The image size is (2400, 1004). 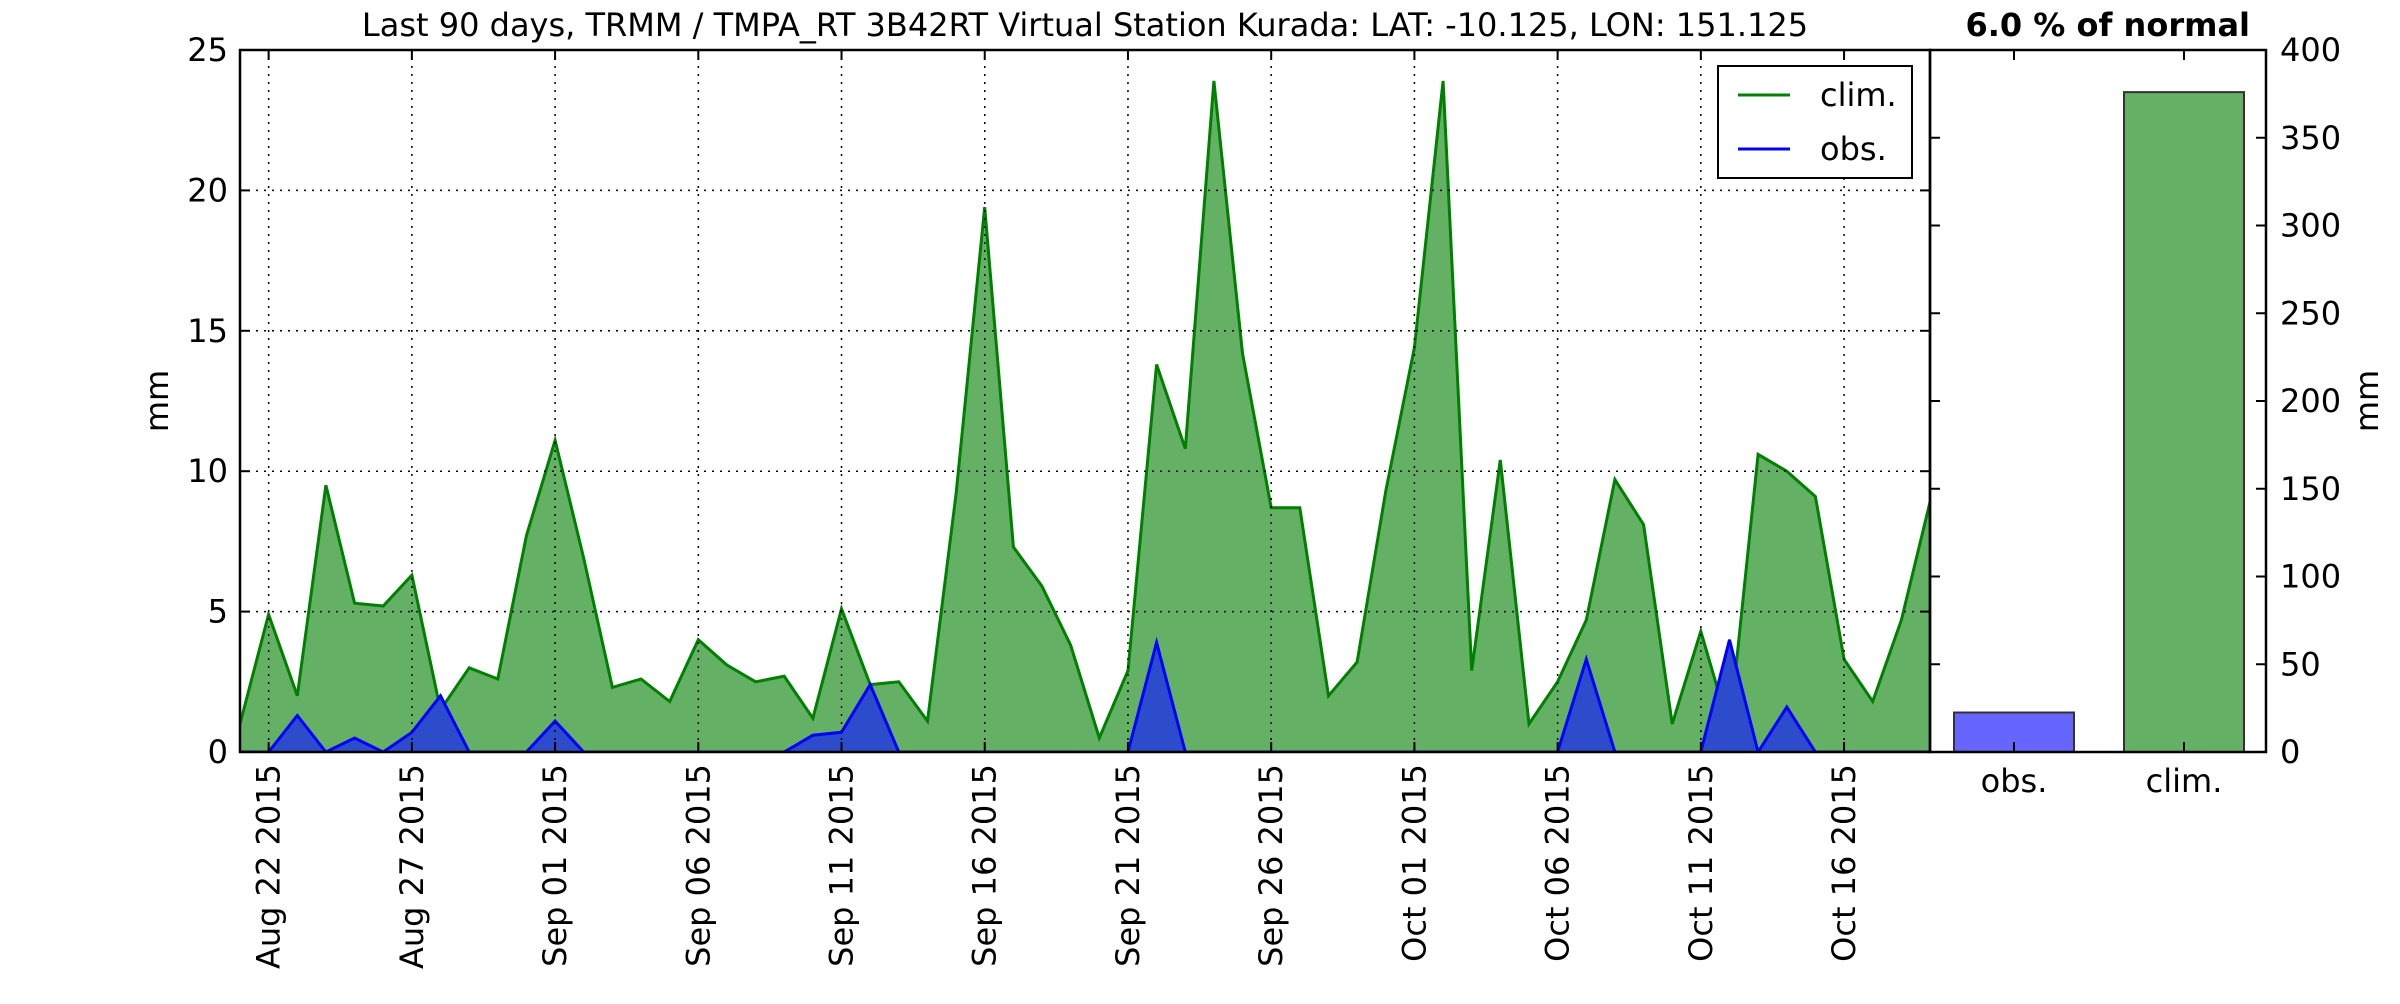 What do you see at coordinates (842, 865) in the screenshot?
I see `main-x-tick-label: Sep 11 2015` at bounding box center [842, 865].